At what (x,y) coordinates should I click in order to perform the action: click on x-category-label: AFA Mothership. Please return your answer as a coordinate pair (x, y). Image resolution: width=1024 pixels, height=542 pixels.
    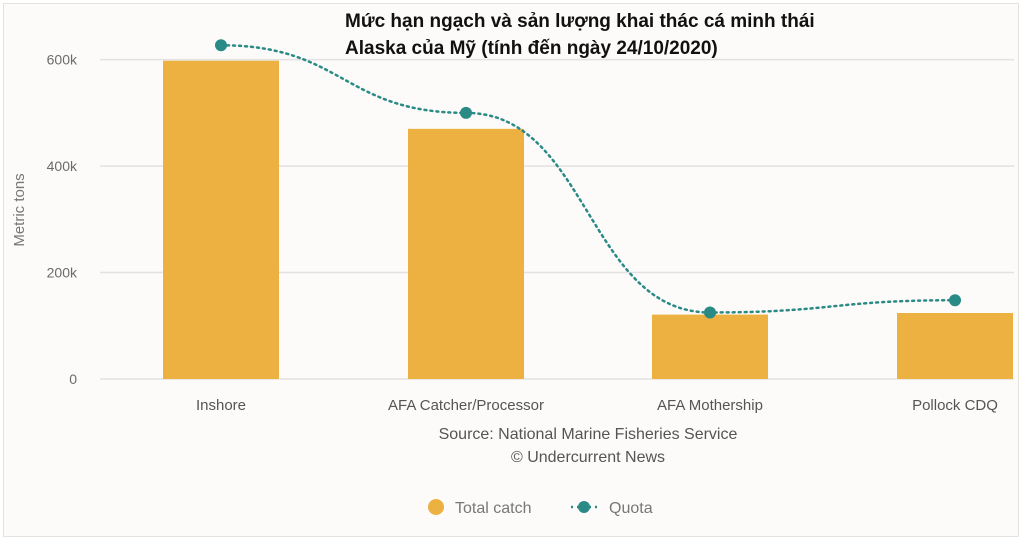
    Looking at the image, I should click on (710, 405).